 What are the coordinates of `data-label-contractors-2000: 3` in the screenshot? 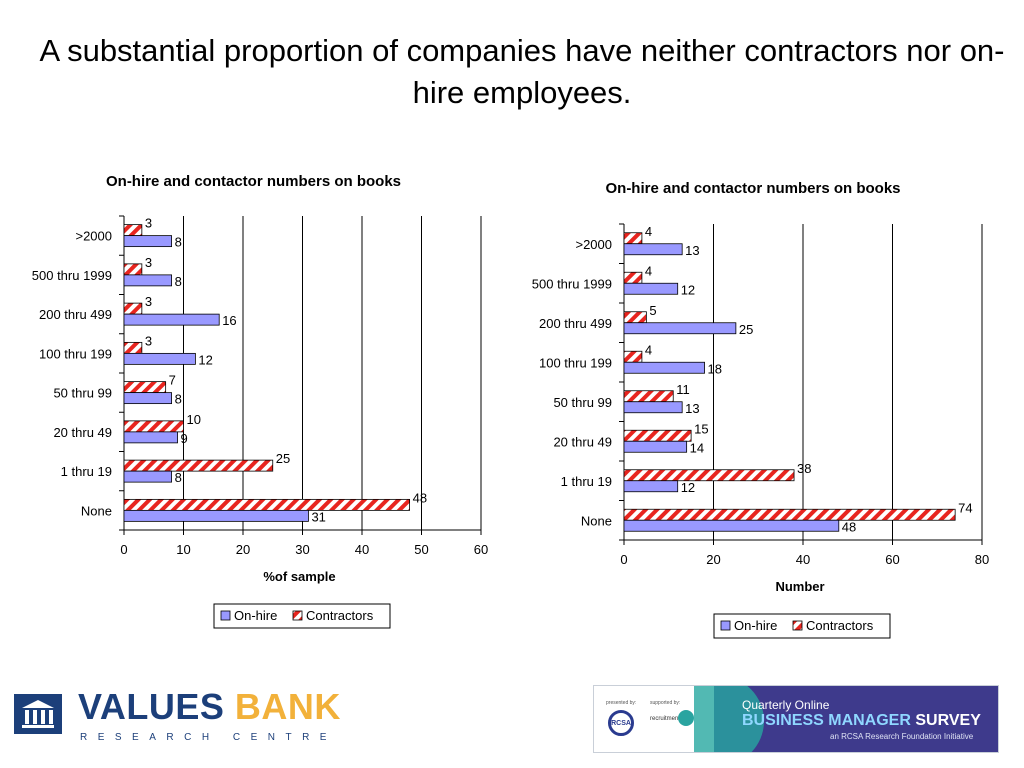 It's located at (148, 223).